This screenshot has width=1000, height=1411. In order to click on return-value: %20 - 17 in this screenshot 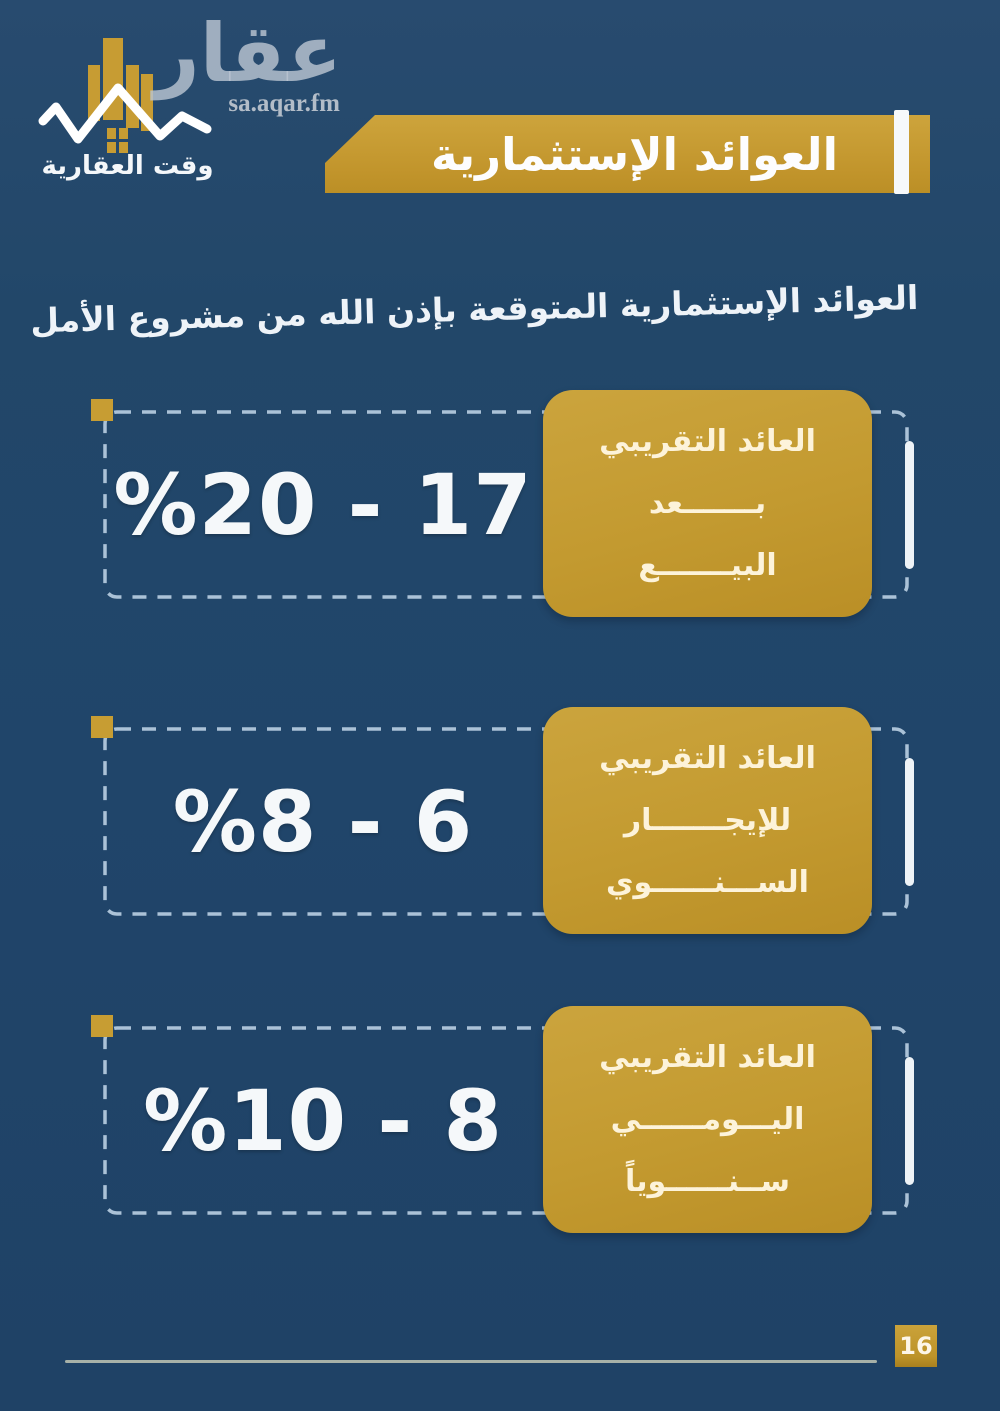, I will do `click(323, 504)`.